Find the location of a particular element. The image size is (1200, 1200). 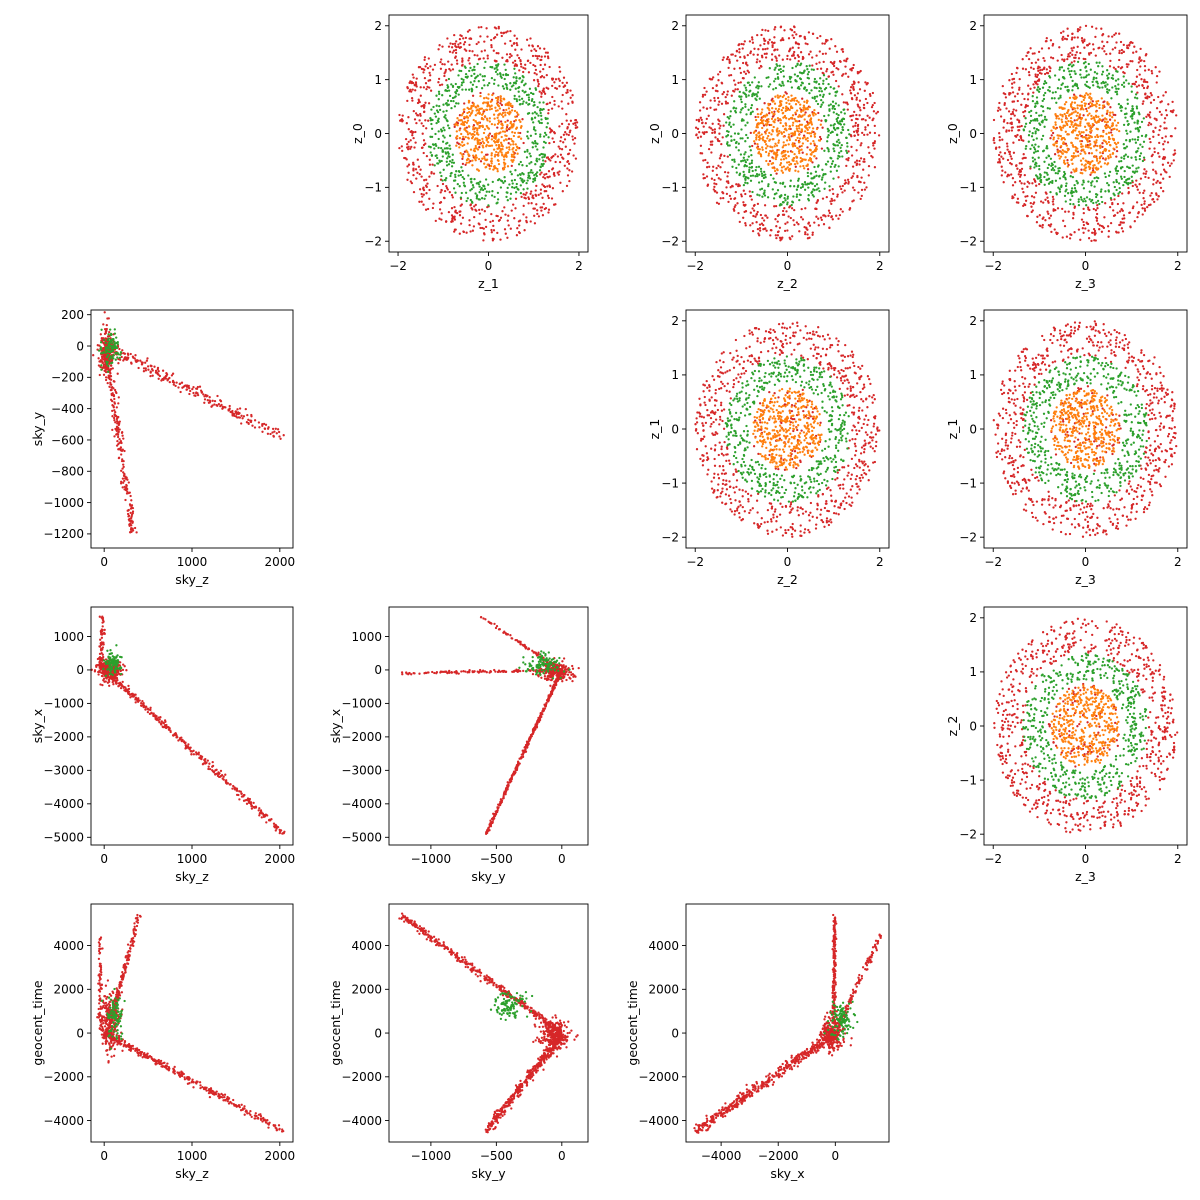

y-axis-label: z_0 is located at coordinates (357, 133).